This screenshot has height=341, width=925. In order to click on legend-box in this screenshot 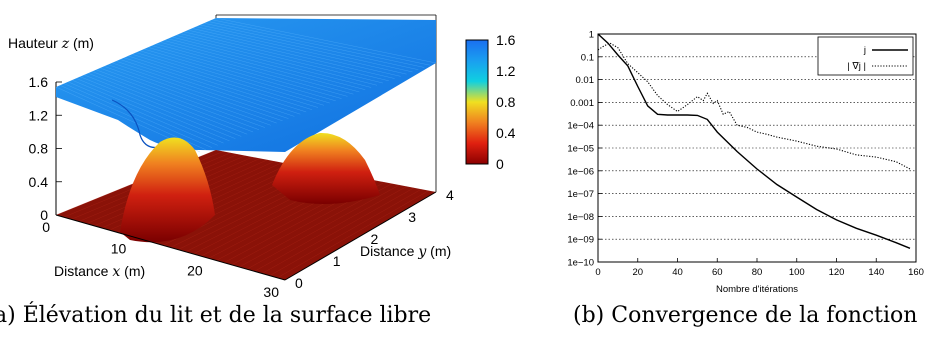, I will do `click(865, 56)`.